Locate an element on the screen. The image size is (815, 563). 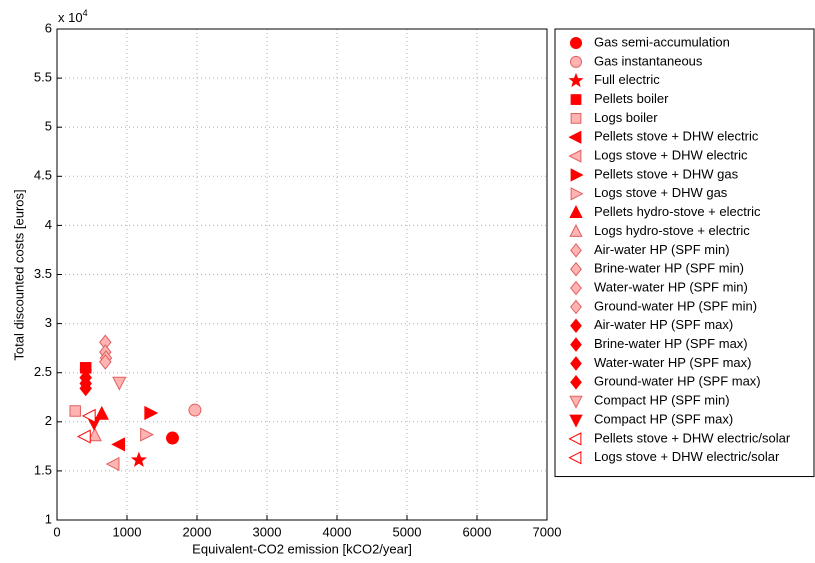
legend-label: Full electric is located at coordinates (627, 79).